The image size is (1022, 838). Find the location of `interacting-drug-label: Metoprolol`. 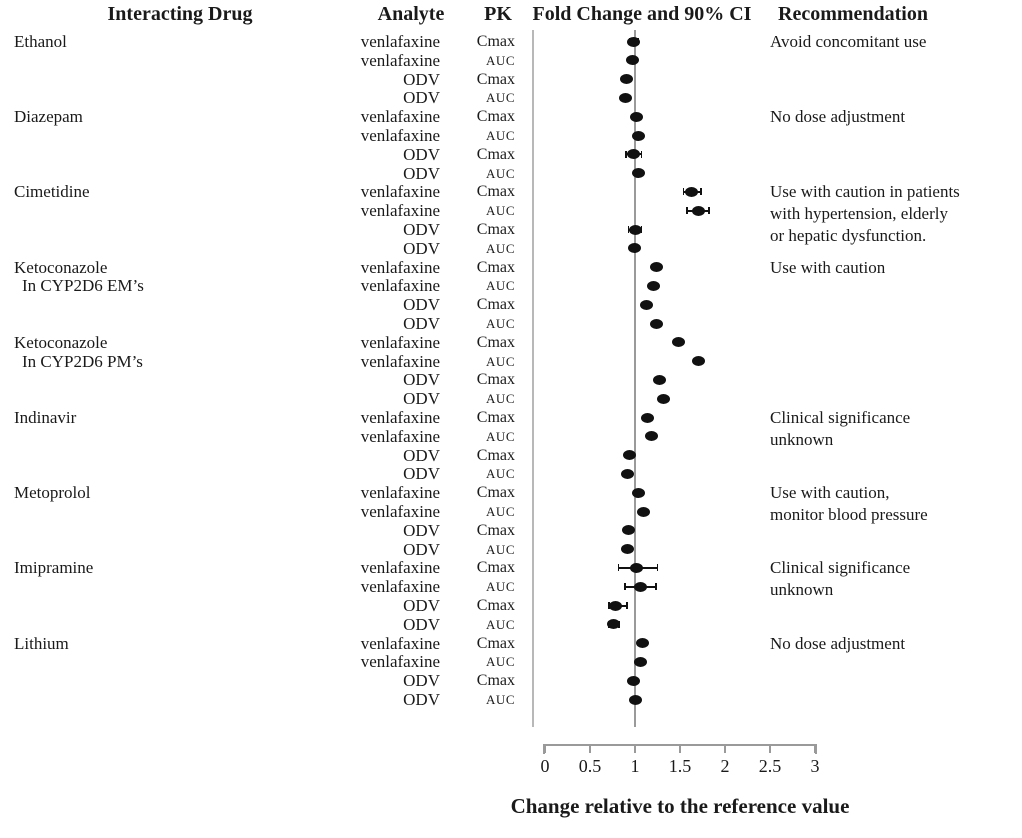

interacting-drug-label: Metoprolol is located at coordinates (52, 493).